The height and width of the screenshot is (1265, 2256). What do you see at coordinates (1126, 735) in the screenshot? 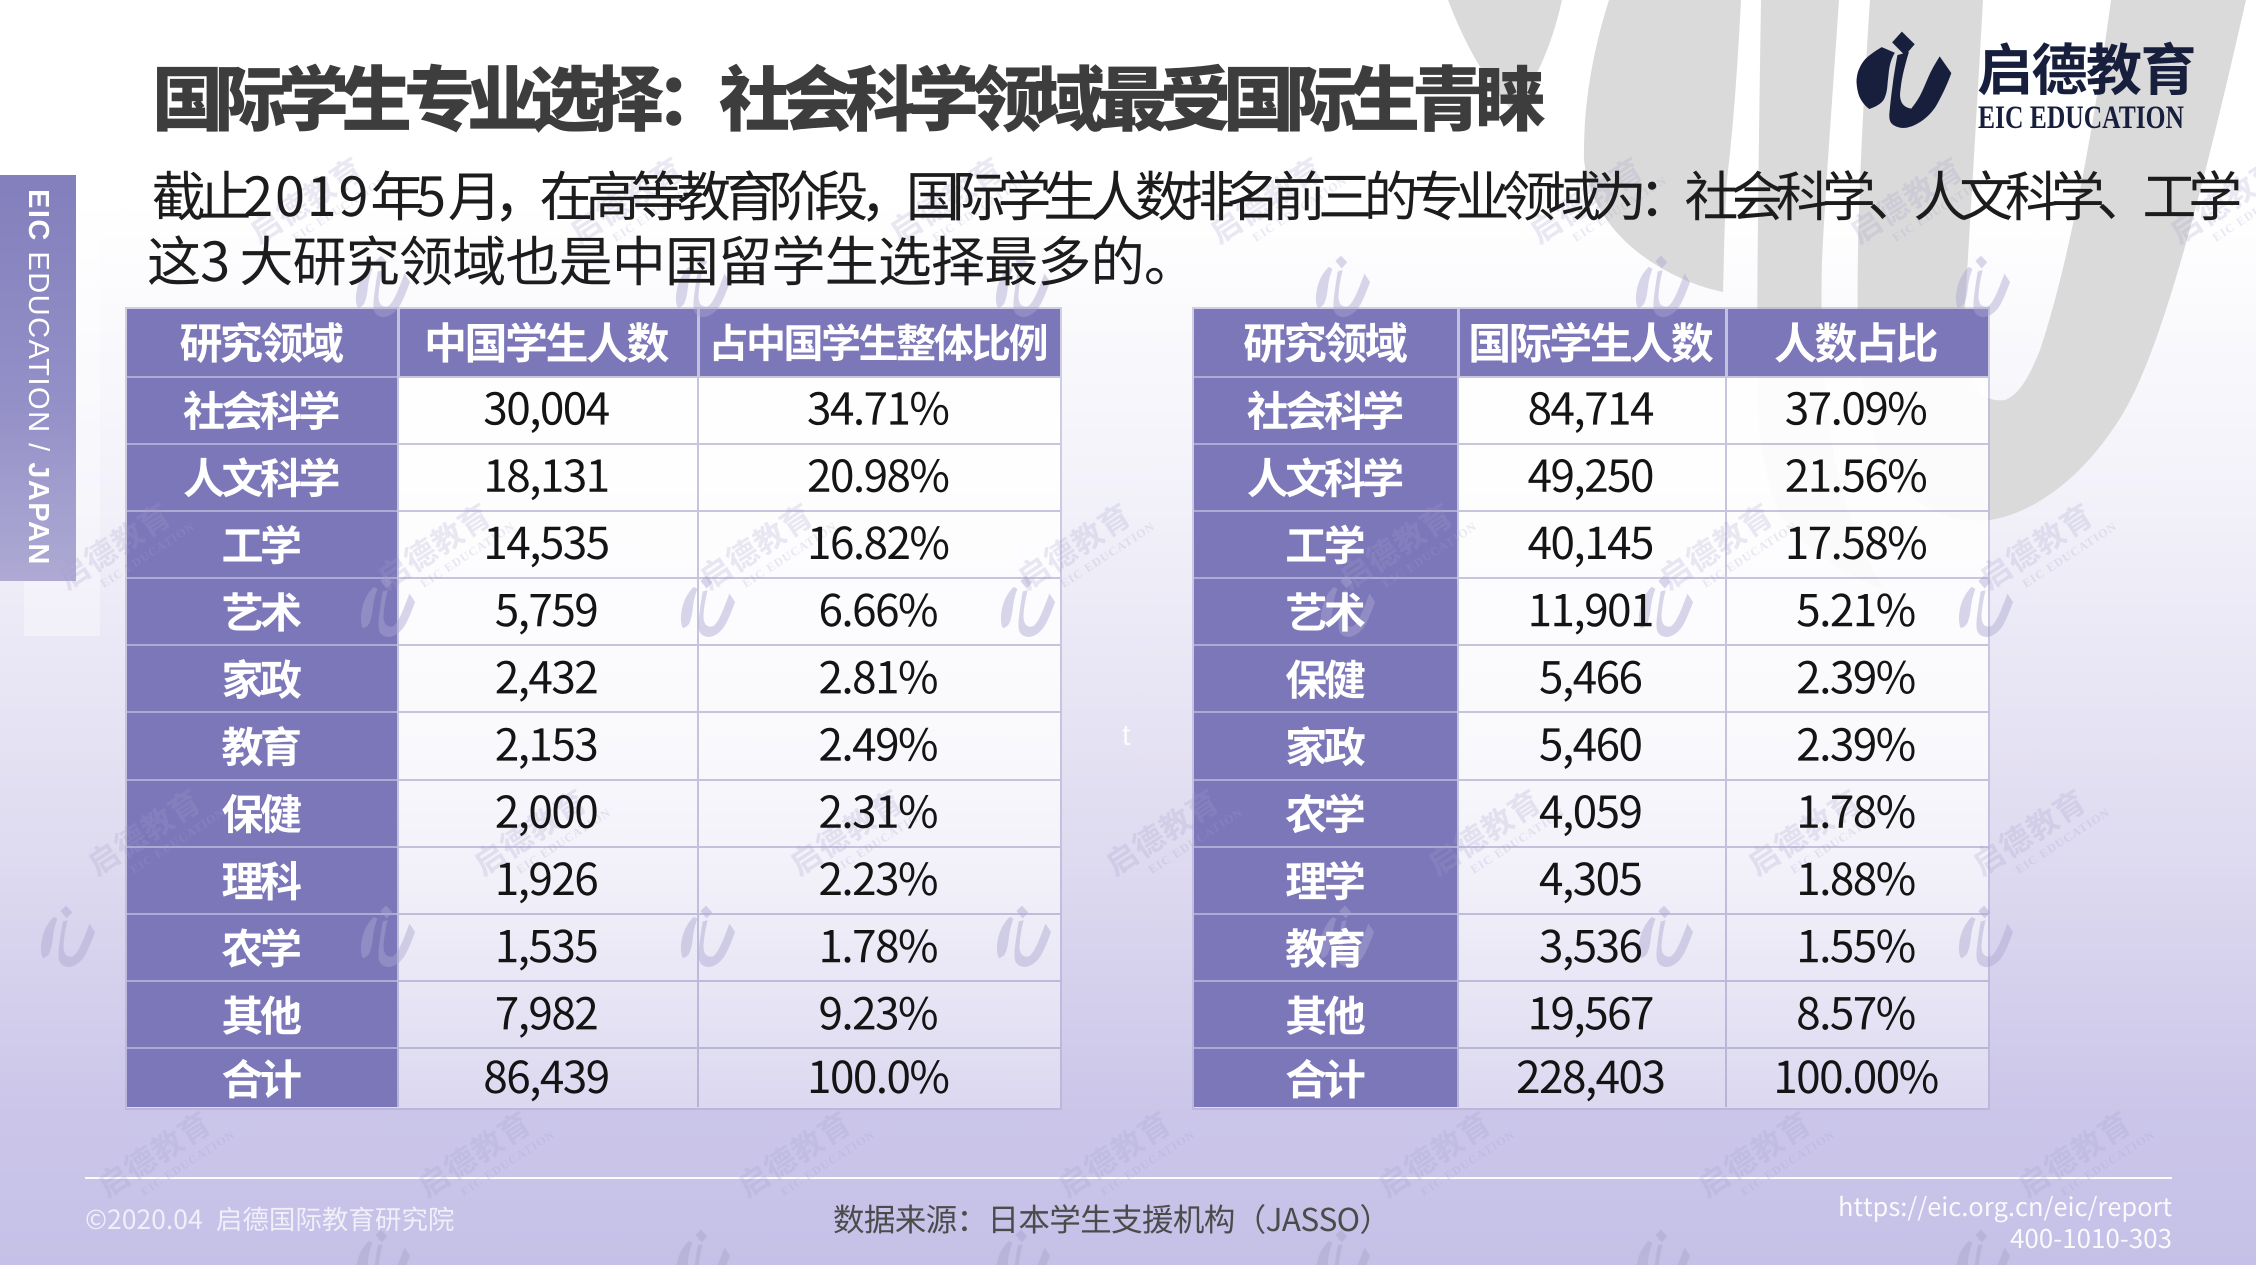
I see `svg-text: t` at bounding box center [1126, 735].